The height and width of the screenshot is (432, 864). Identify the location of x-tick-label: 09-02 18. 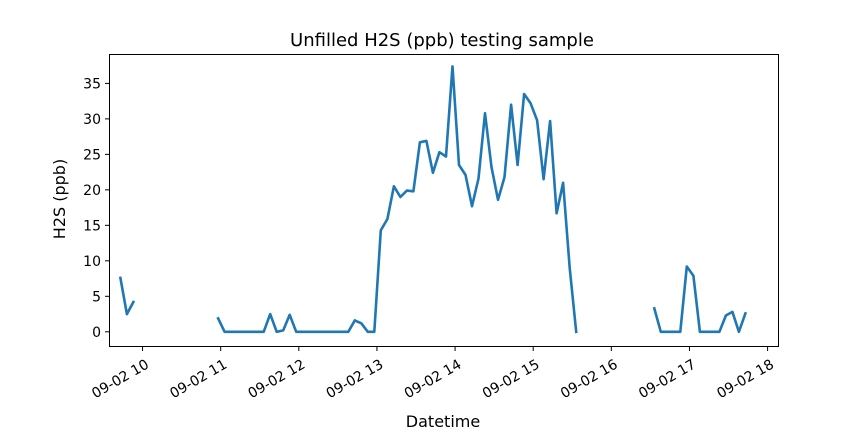
(745, 379).